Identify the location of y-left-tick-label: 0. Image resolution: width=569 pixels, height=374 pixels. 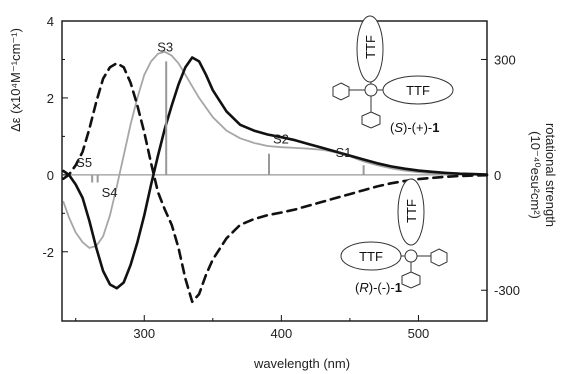
(50, 175).